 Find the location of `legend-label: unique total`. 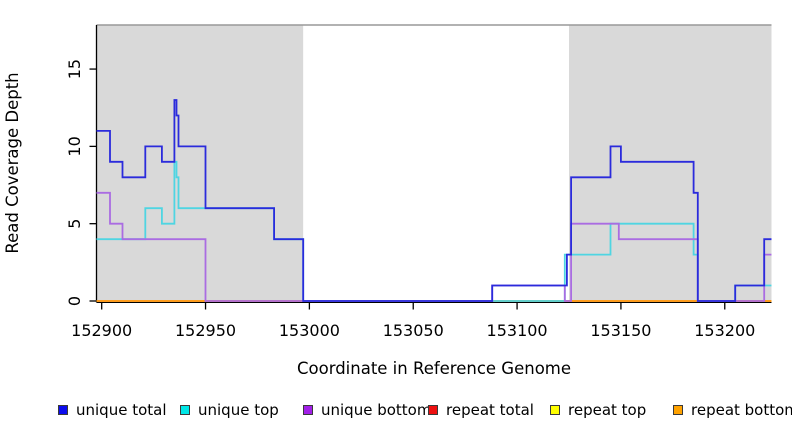

legend-label: unique total is located at coordinates (121, 410).